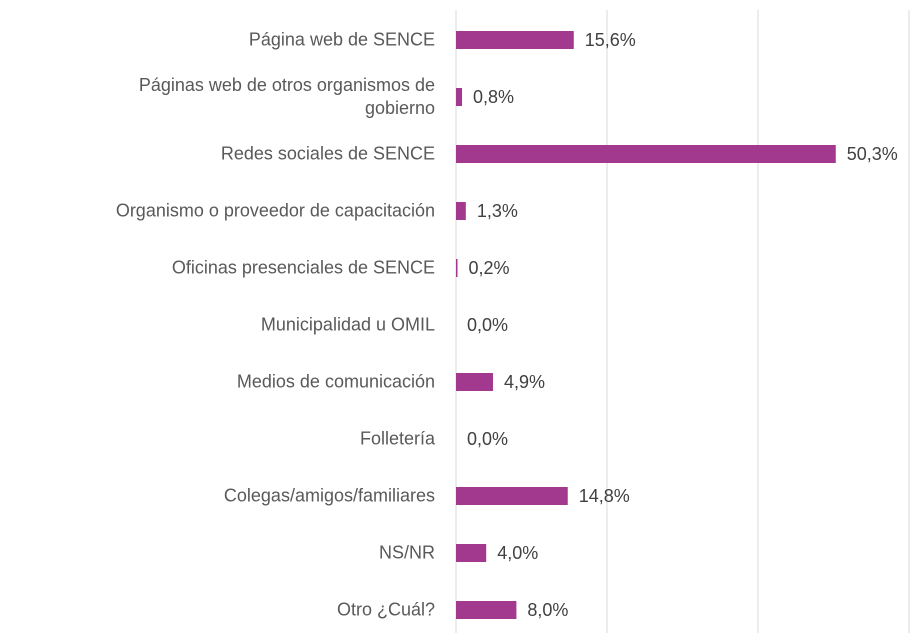  I want to click on value-label: 0,2%, so click(489, 268).